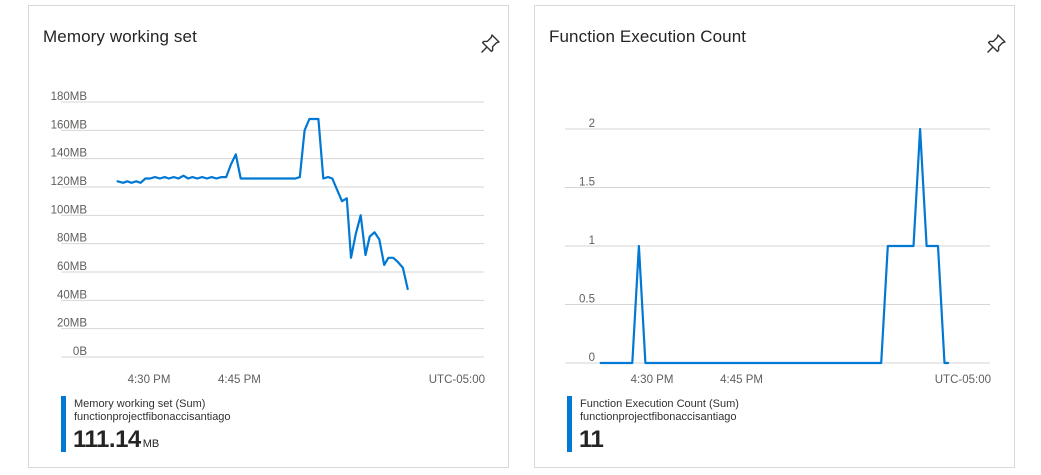  What do you see at coordinates (69, 182) in the screenshot?
I see `y-tick-label: 120MB` at bounding box center [69, 182].